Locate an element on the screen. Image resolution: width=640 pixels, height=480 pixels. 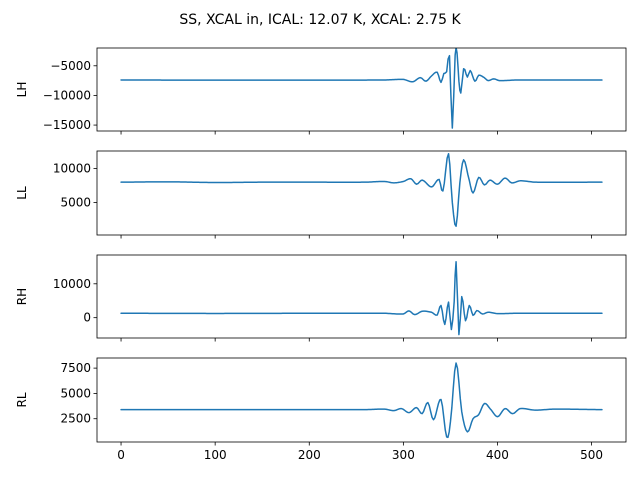
x-tick-label: 0 is located at coordinates (121, 455).